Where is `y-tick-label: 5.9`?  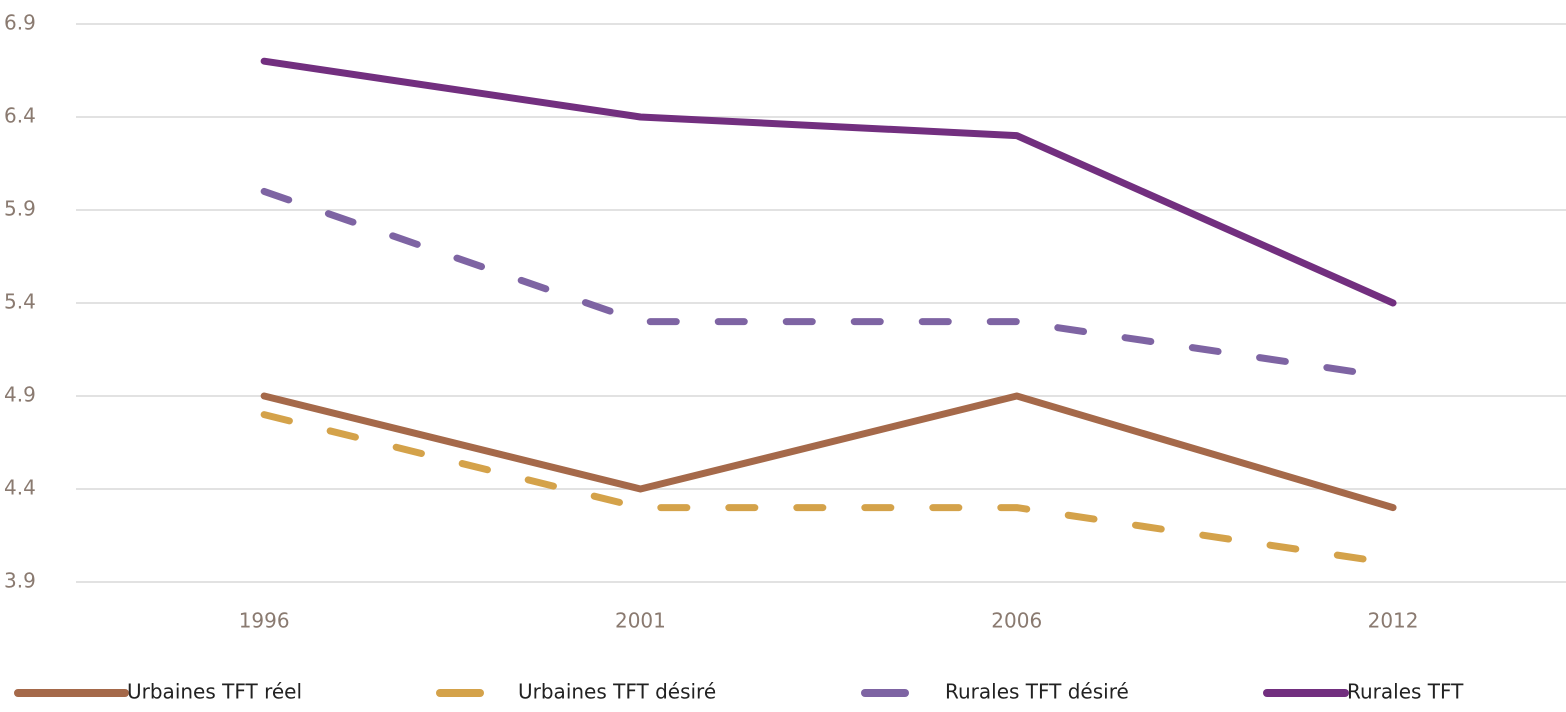
y-tick-label: 5.9 is located at coordinates (20, 209).